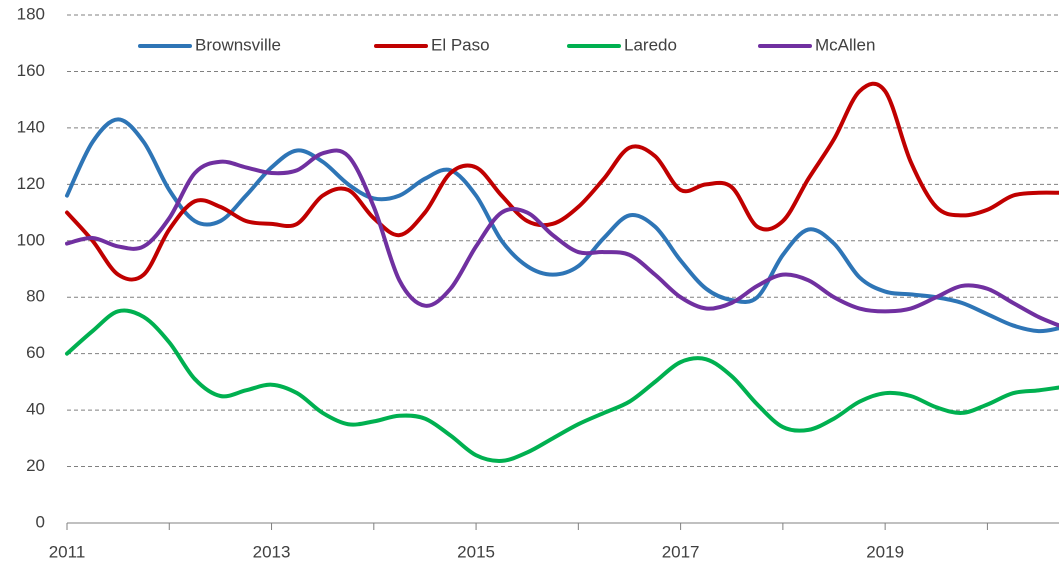  What do you see at coordinates (238, 44) in the screenshot?
I see `legend-label: Brownsville` at bounding box center [238, 44].